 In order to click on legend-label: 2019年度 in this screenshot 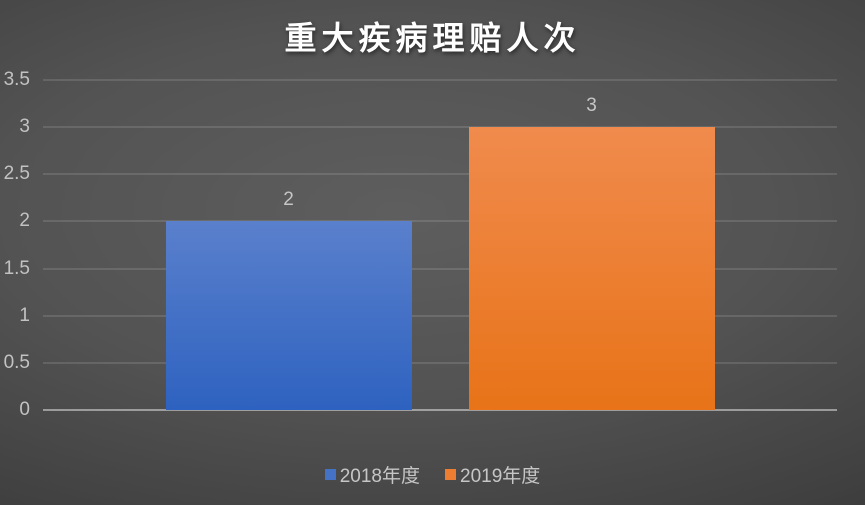, I will do `click(500, 476)`.